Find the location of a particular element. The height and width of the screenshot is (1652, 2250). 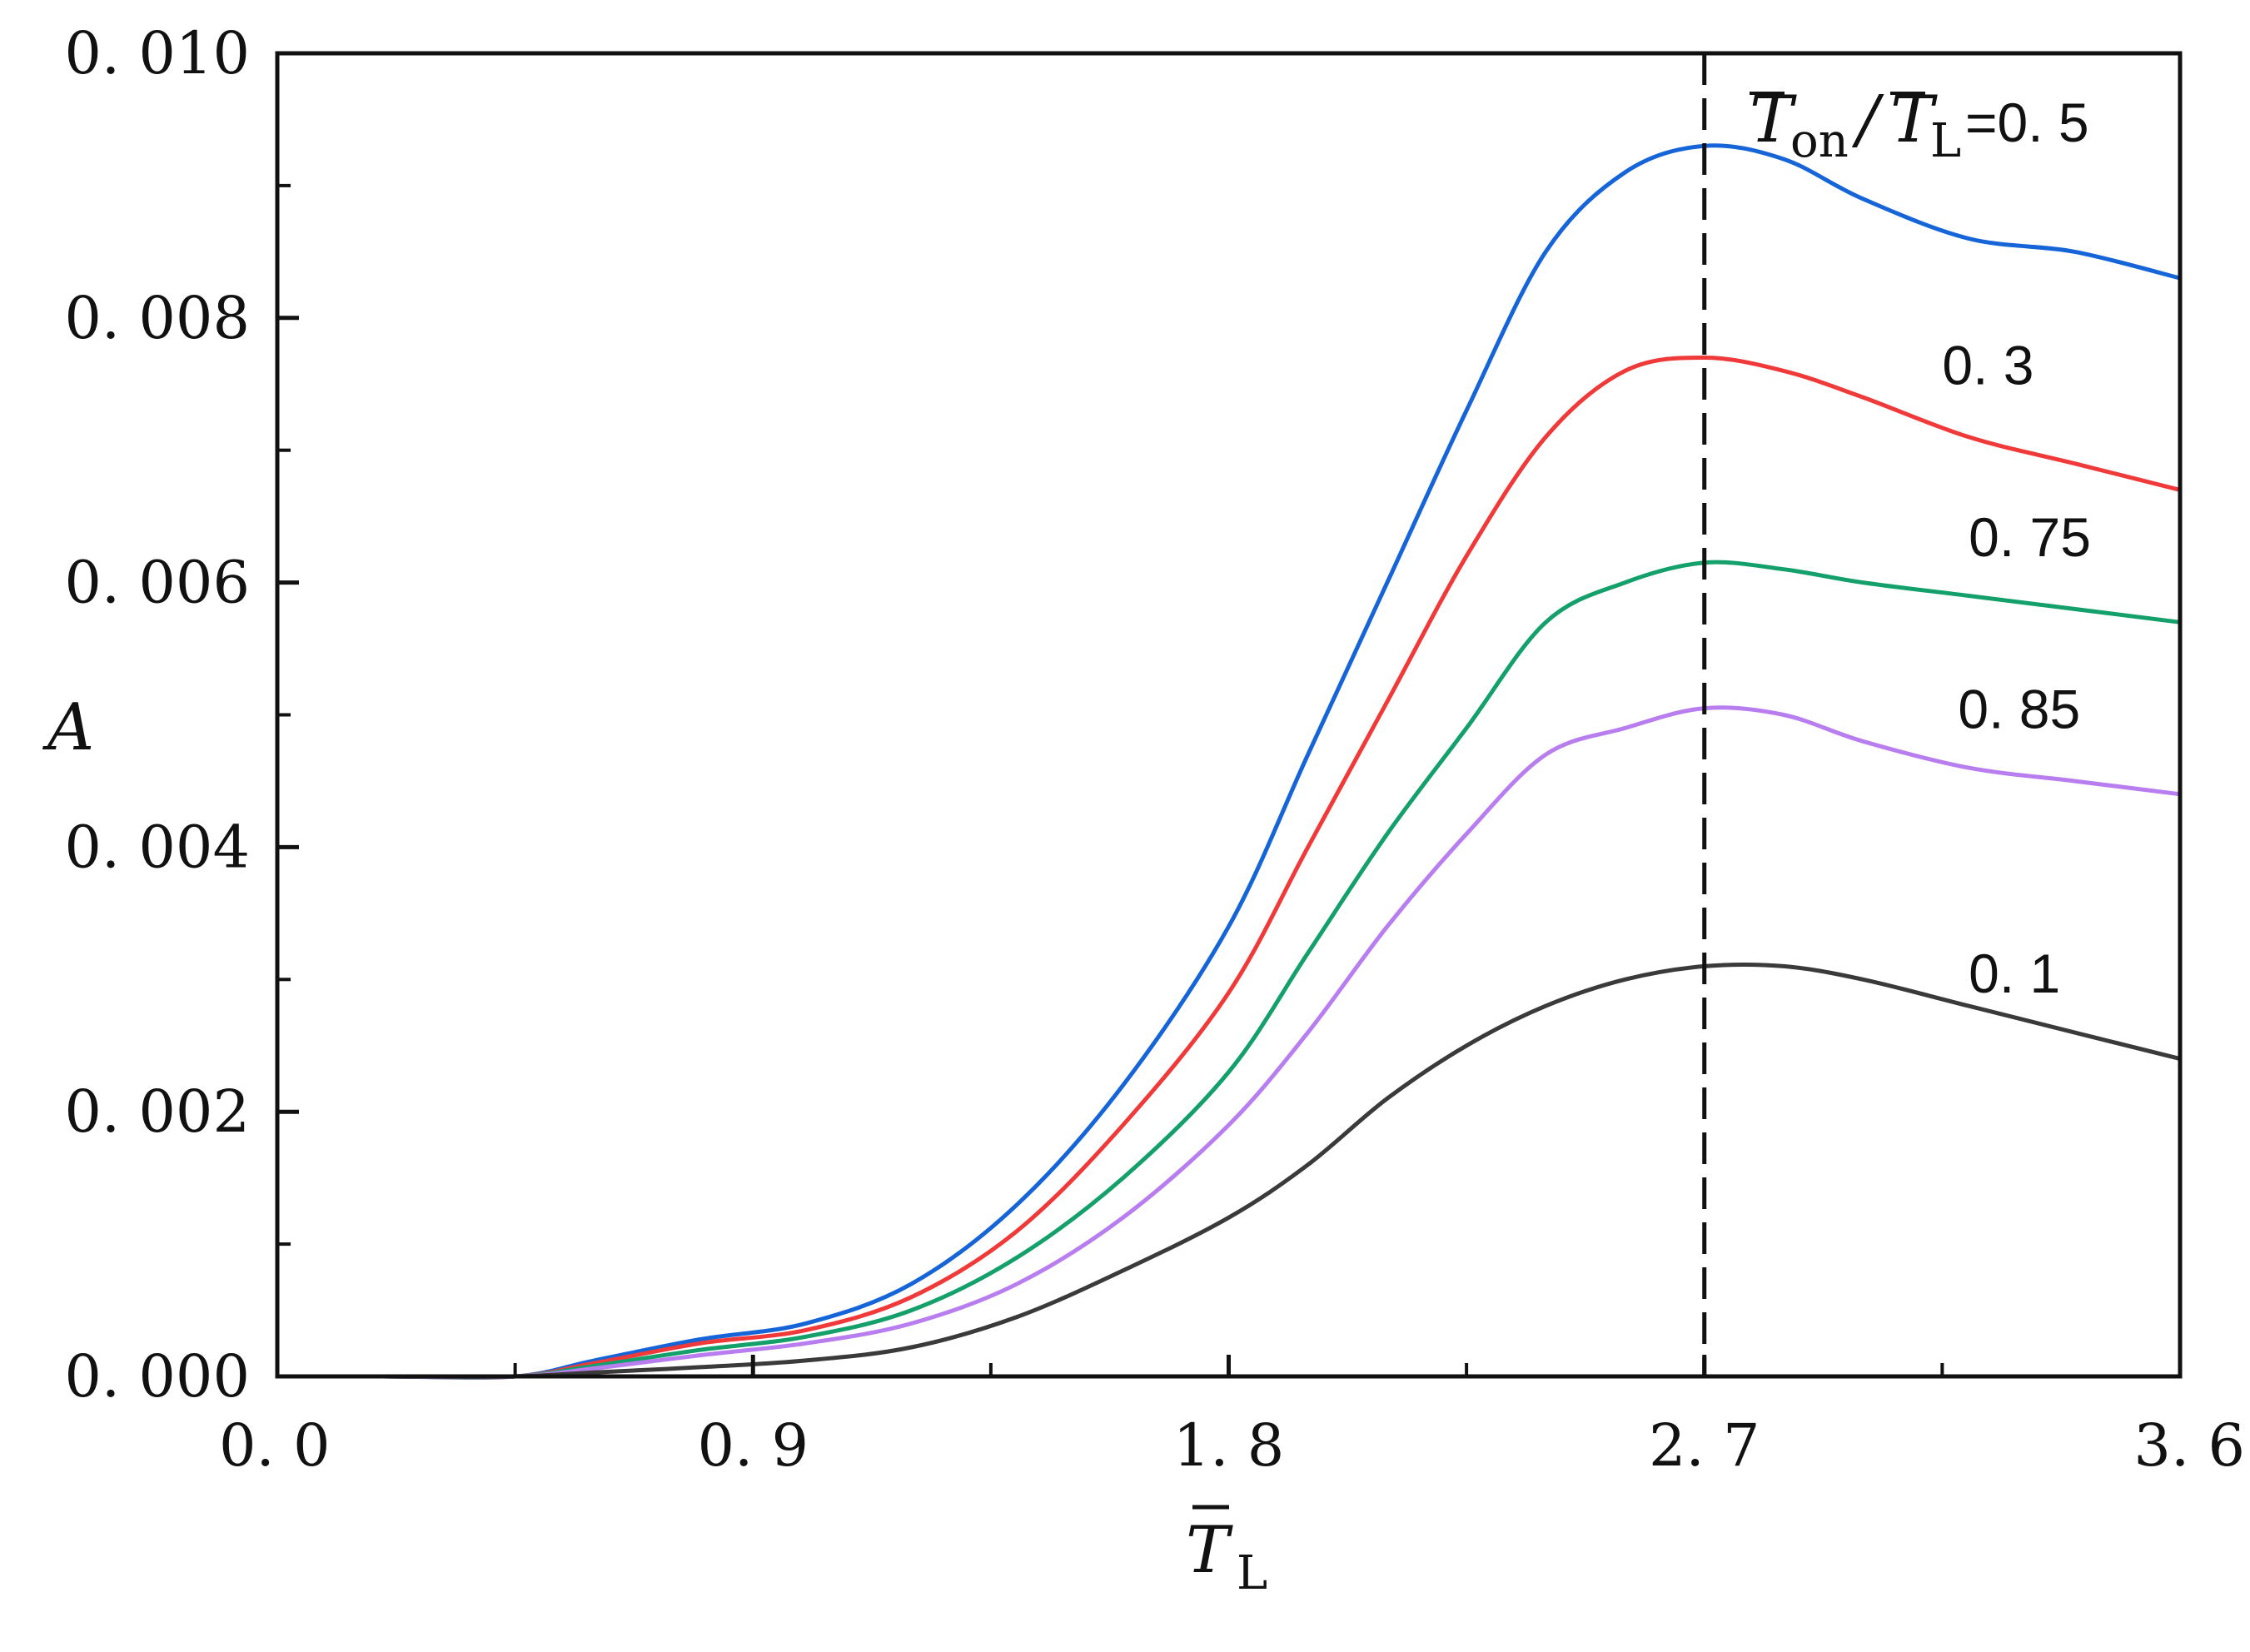

series-label-0-75: 0. 75 is located at coordinates (2030, 537).